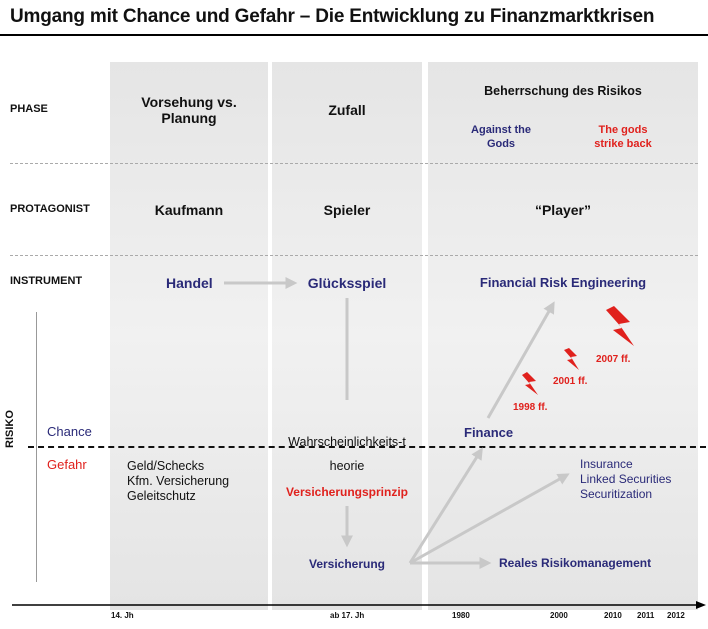 This screenshot has width=708, height=629. I want to click on title-rule, so click(354, 35).